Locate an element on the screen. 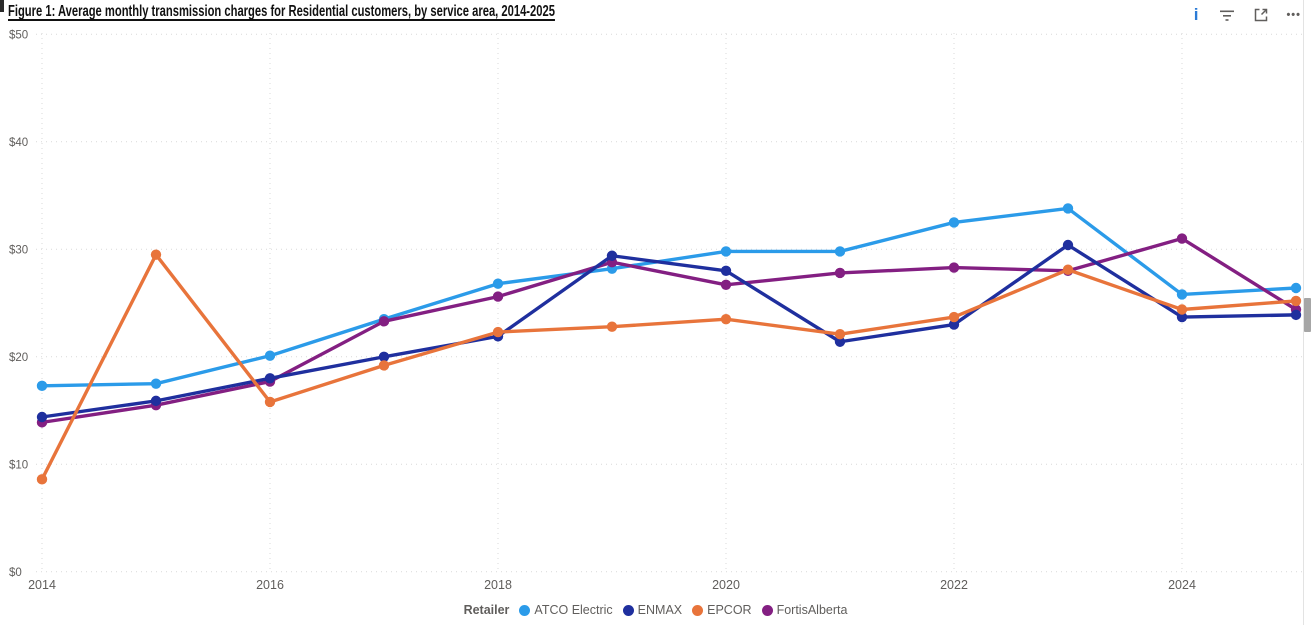  y-axis-tick-label: $50 is located at coordinates (18, 35).